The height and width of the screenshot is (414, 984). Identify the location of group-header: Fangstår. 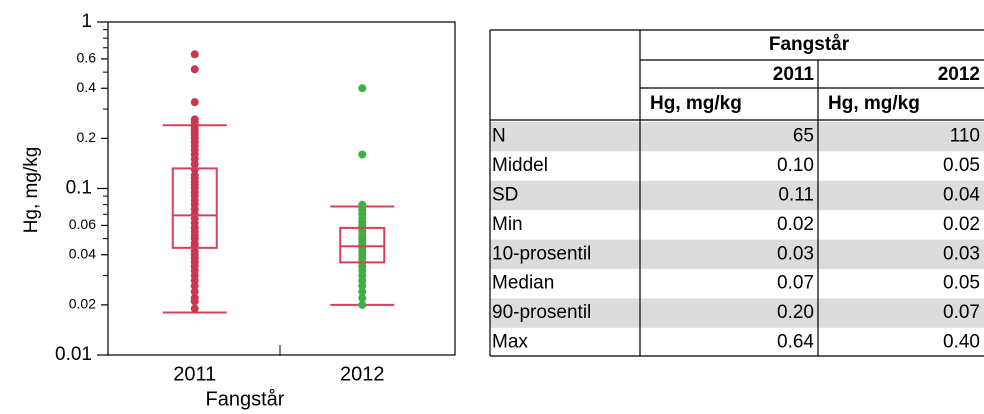
(809, 44).